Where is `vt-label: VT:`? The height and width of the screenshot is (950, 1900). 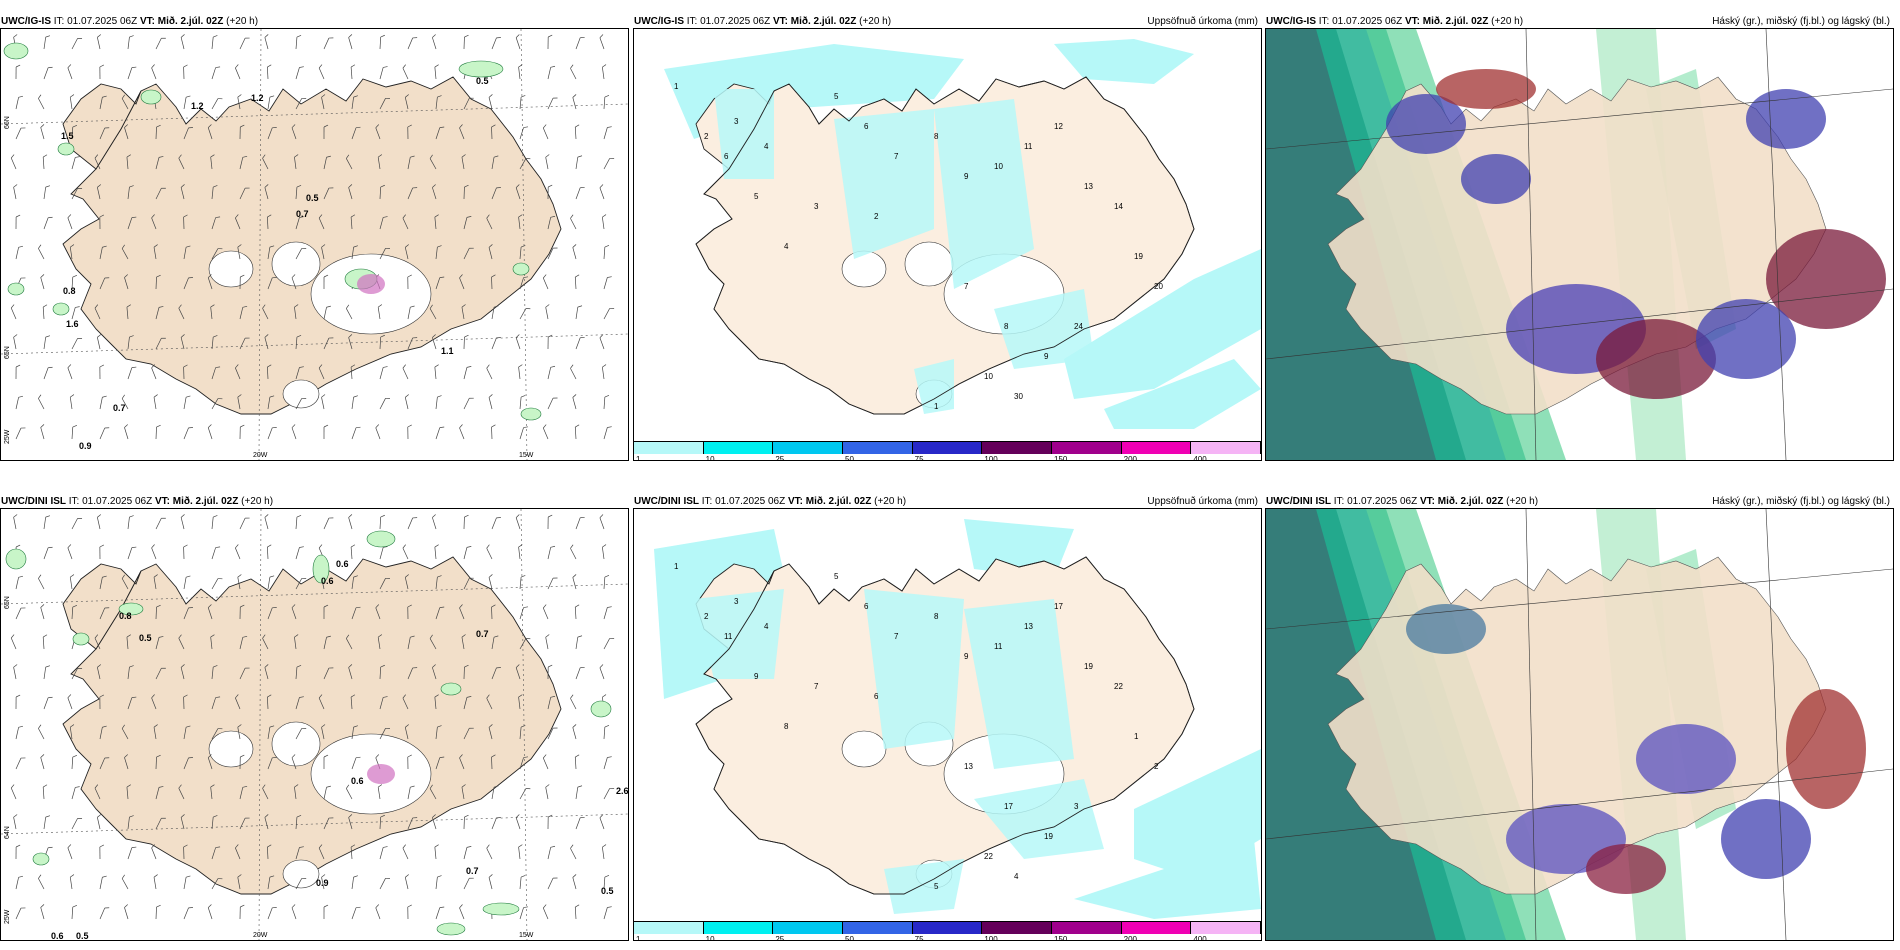
vt-label: VT: is located at coordinates (1412, 21).